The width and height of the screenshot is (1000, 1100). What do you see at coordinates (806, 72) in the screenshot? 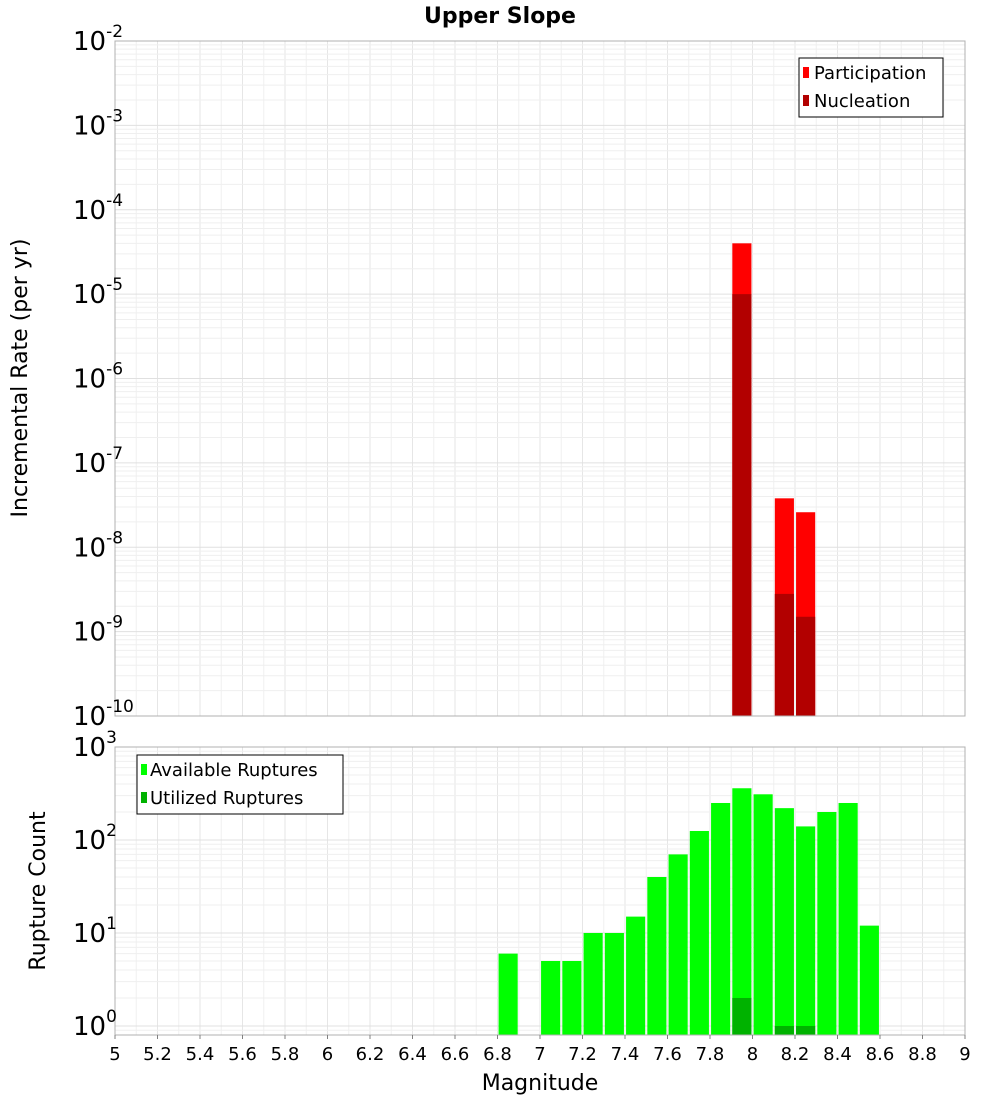
I see `legend-swatch-participation` at bounding box center [806, 72].